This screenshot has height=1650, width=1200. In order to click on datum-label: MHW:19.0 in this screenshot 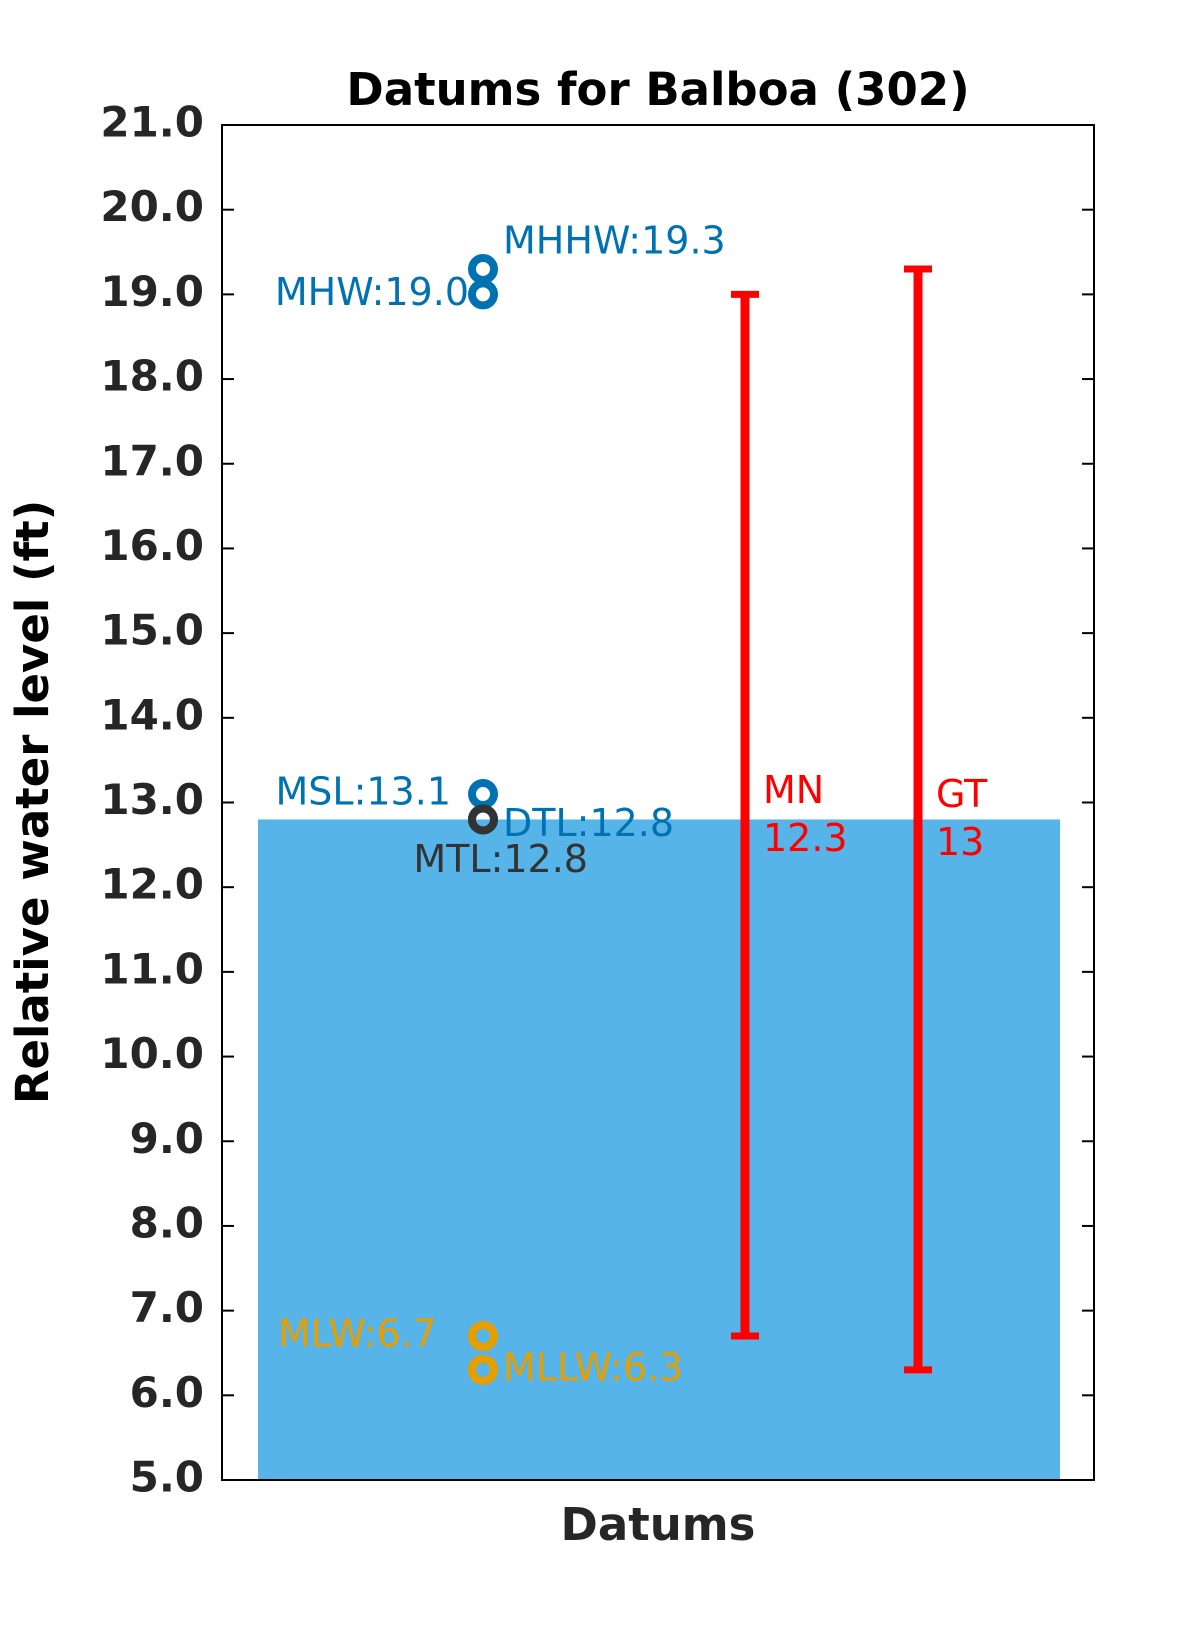, I will do `click(372, 292)`.